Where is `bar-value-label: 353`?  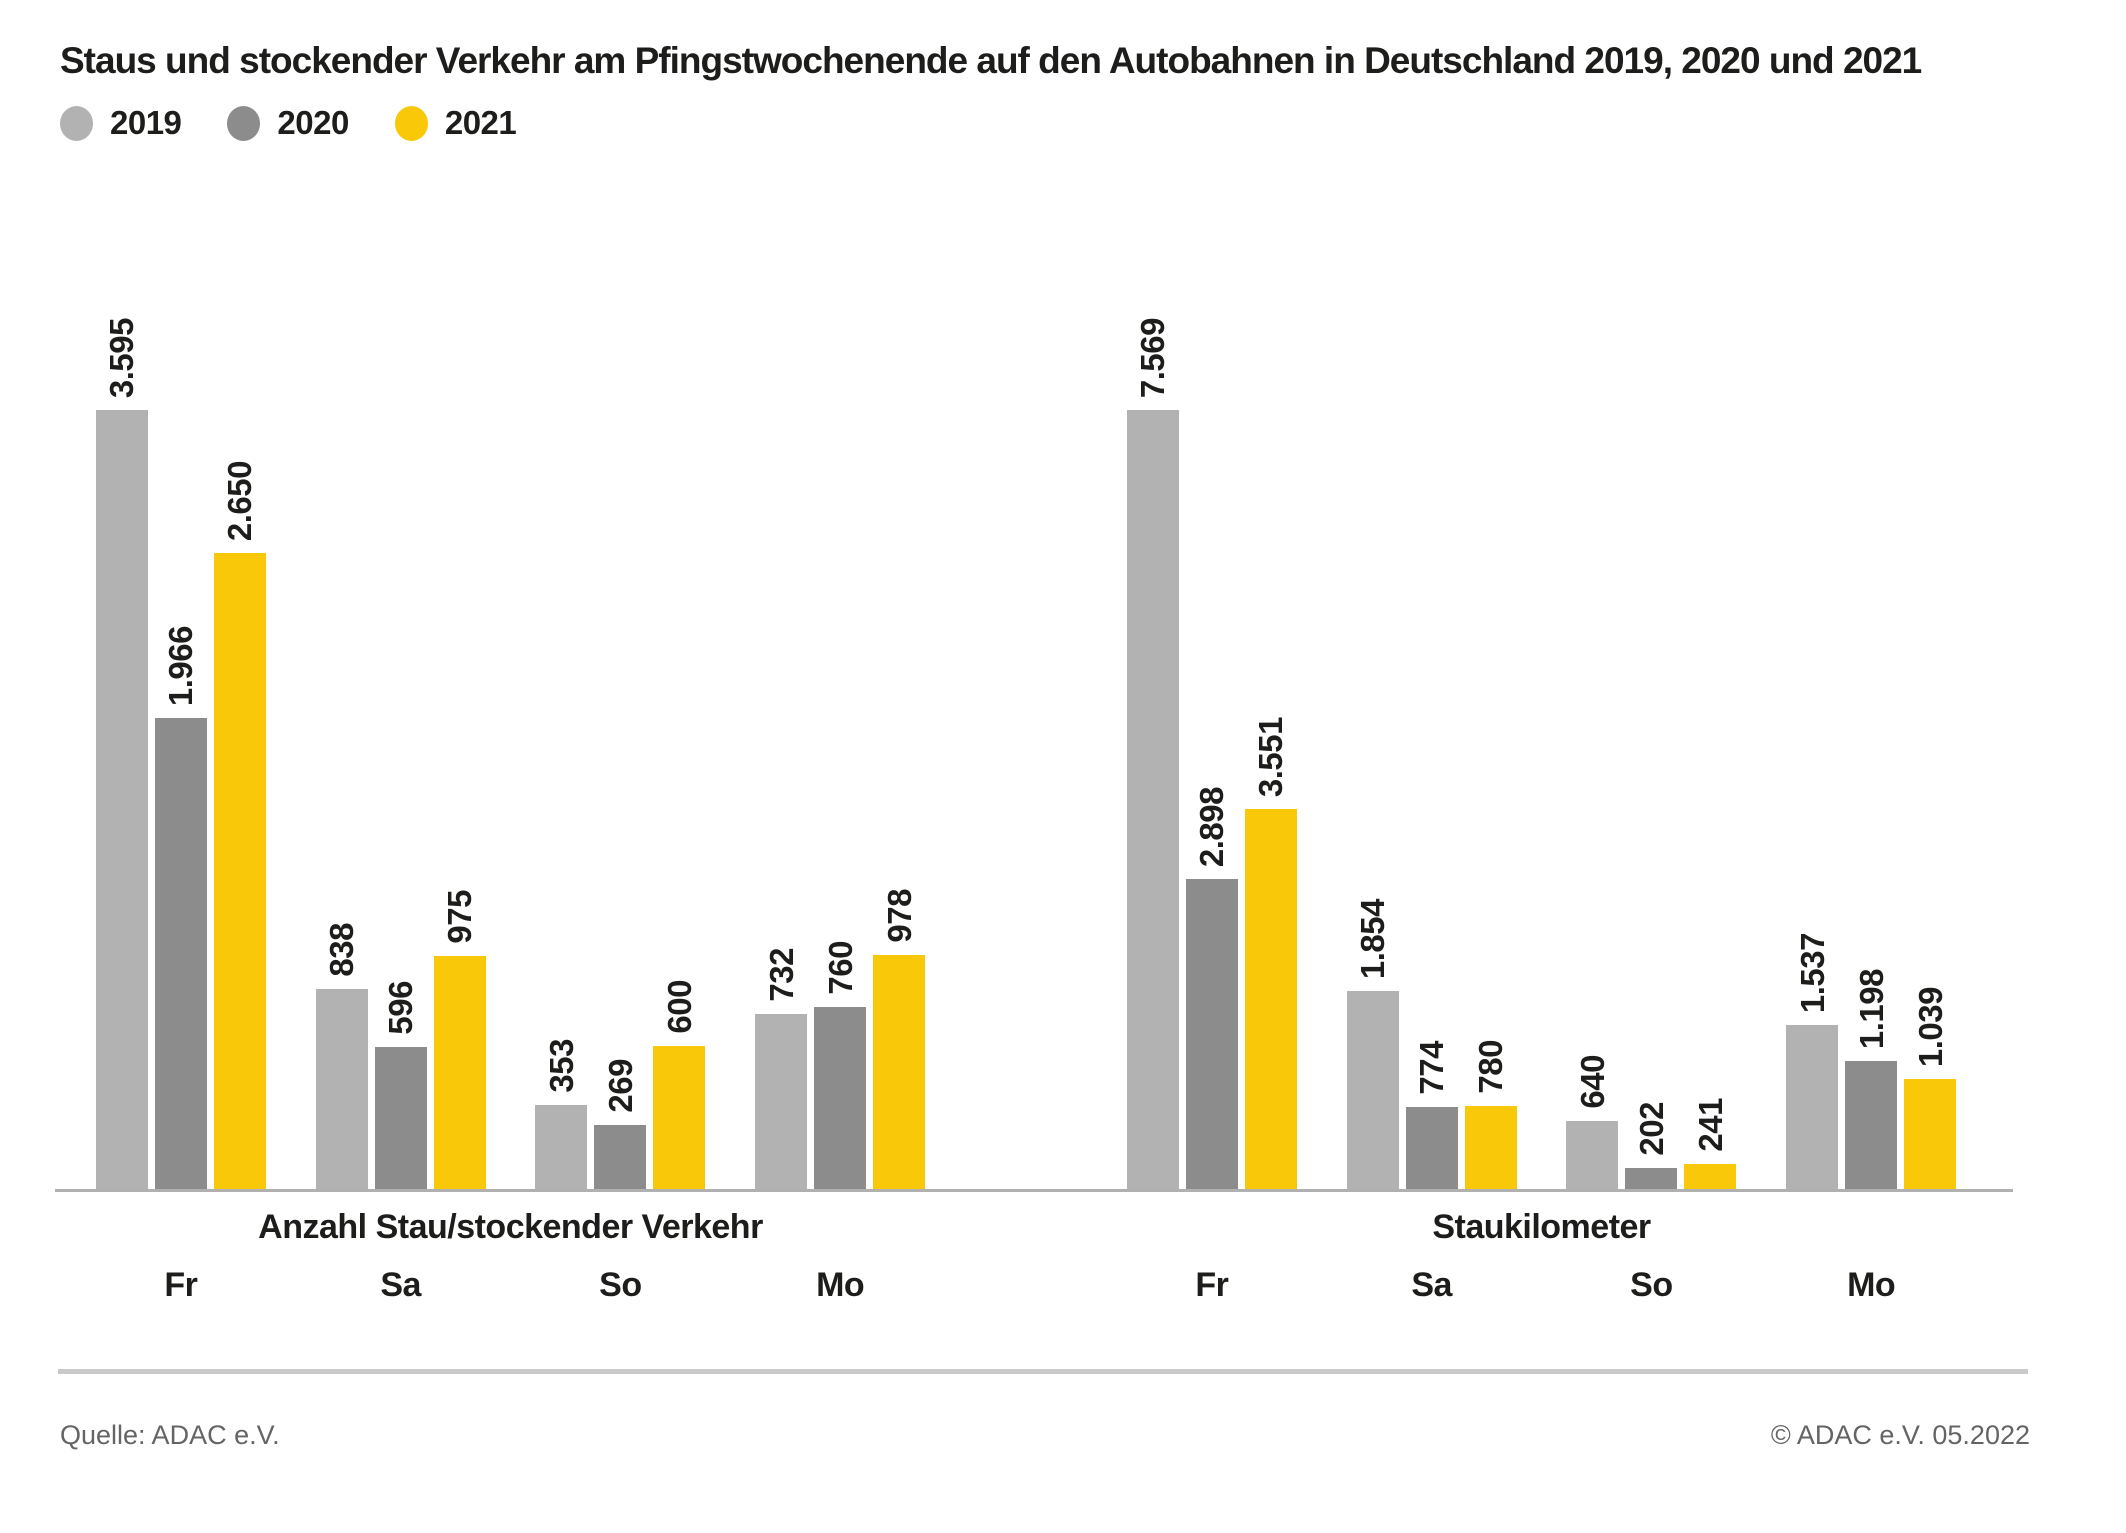
bar-value-label: 353 is located at coordinates (561, 1066).